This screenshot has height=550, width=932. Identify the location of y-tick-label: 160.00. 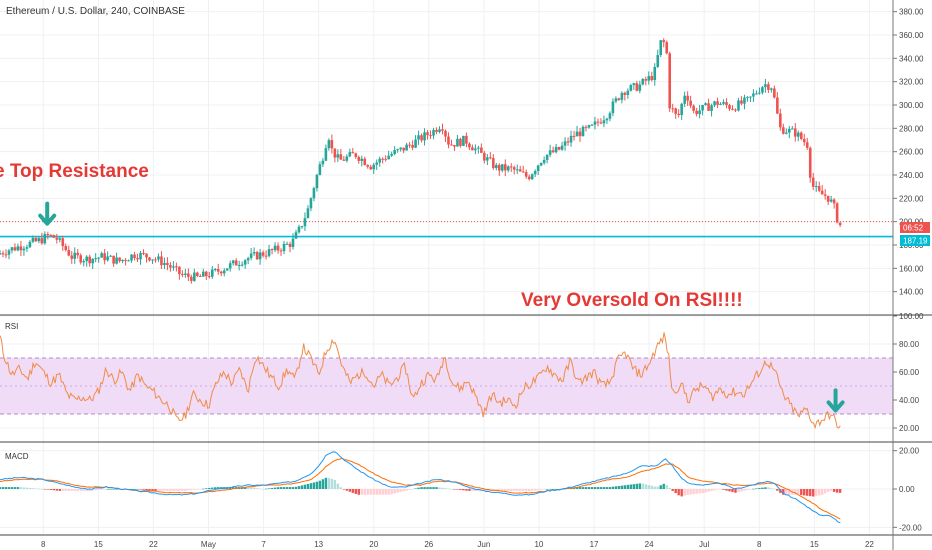
(911, 268).